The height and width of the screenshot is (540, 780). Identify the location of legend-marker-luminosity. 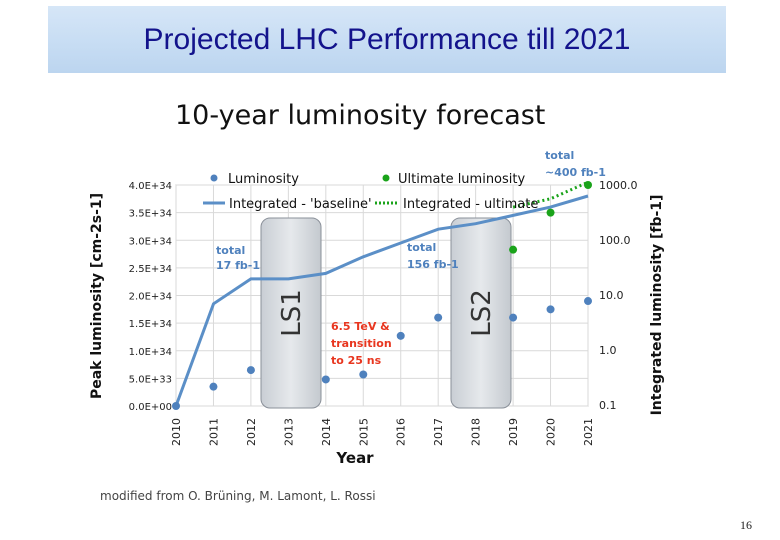
(214, 178).